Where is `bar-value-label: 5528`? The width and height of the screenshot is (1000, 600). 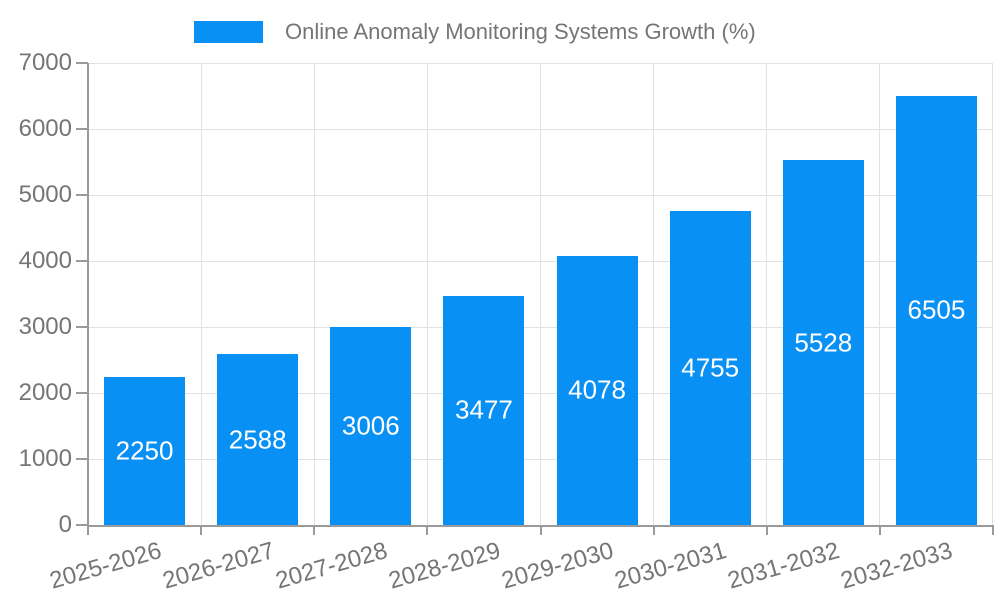
bar-value-label: 5528 is located at coordinates (823, 342).